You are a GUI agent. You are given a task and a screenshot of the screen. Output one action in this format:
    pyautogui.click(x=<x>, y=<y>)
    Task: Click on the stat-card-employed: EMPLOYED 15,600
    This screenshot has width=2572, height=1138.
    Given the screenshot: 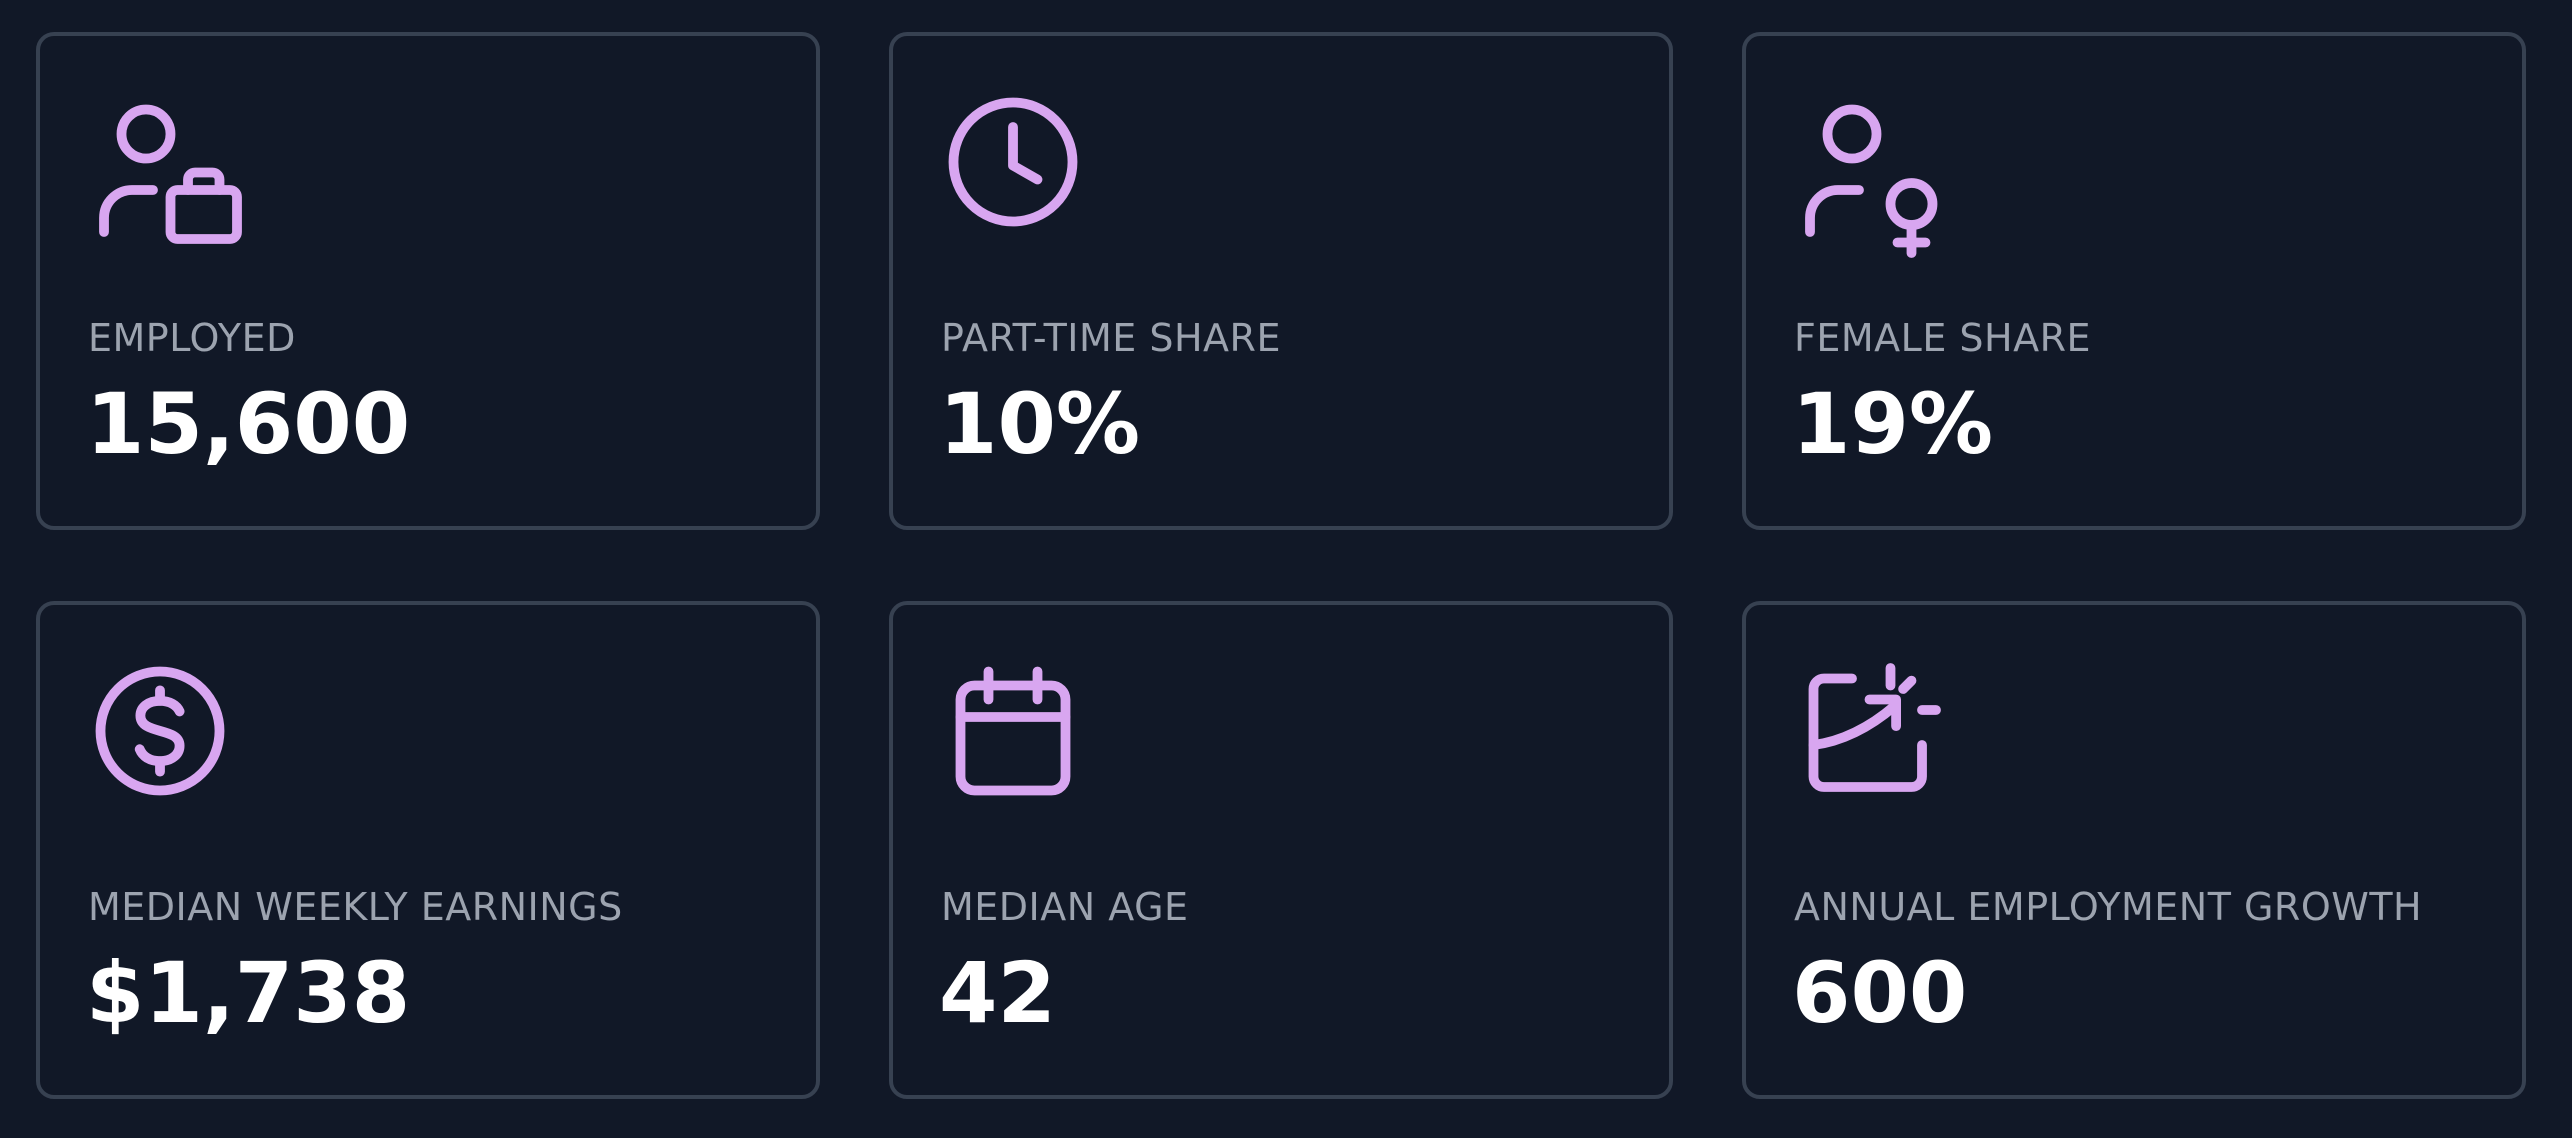 What is the action you would take?
    pyautogui.click(x=428, y=281)
    